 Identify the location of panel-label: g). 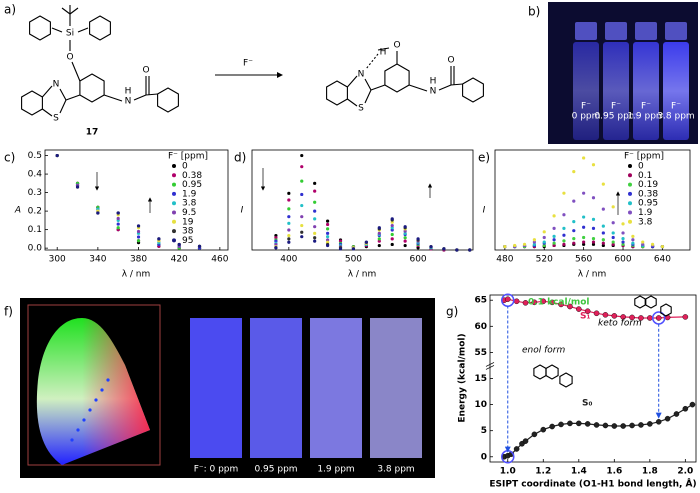
(452, 312).